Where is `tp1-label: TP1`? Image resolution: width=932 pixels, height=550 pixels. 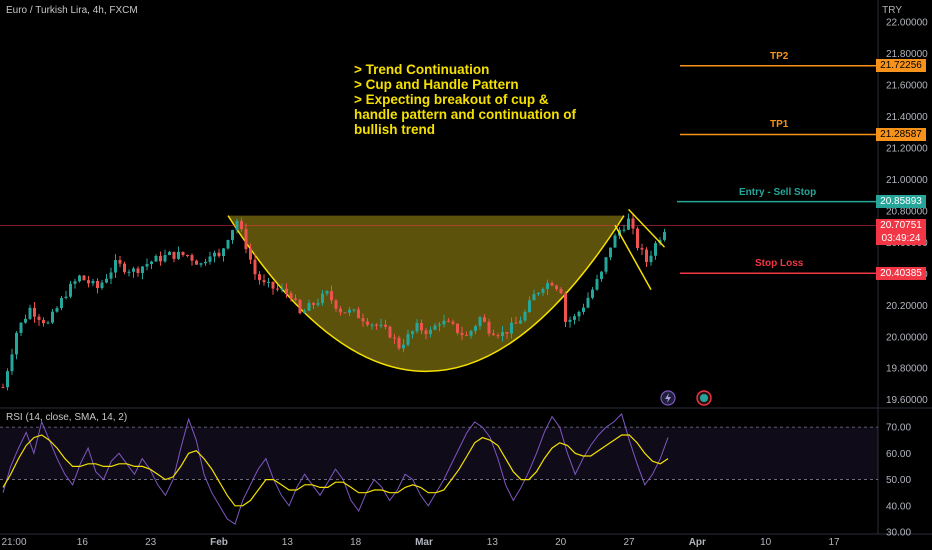
tp1-label: TP1 is located at coordinates (779, 125).